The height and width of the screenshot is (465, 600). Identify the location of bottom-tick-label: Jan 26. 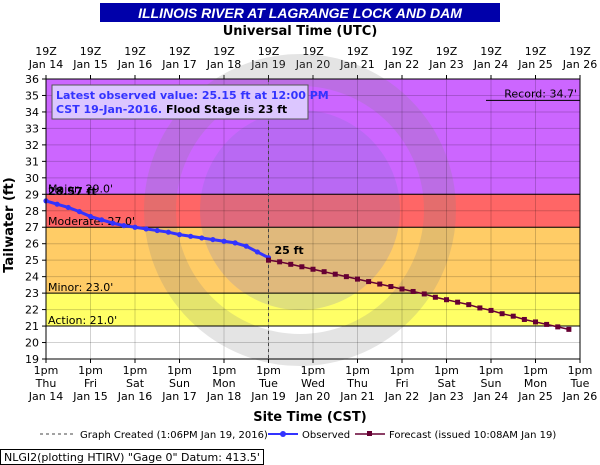
(579, 396).